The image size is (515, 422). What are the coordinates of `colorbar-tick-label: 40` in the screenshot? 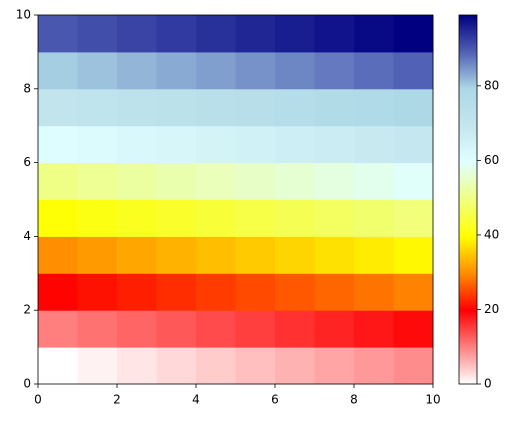 It's located at (491, 234).